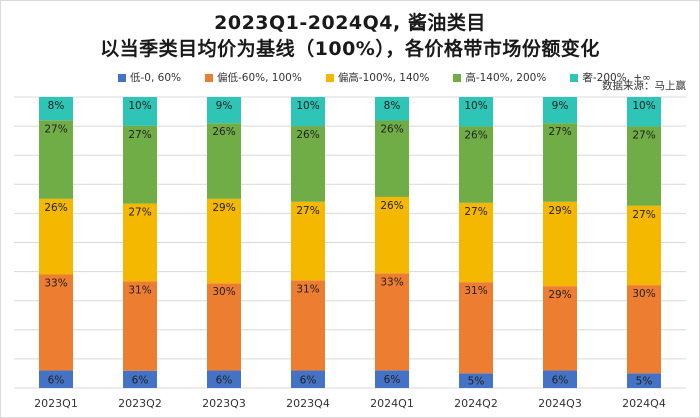  Describe the element at coordinates (457, 77) in the screenshot. I see `legend-swatch-high` at that location.